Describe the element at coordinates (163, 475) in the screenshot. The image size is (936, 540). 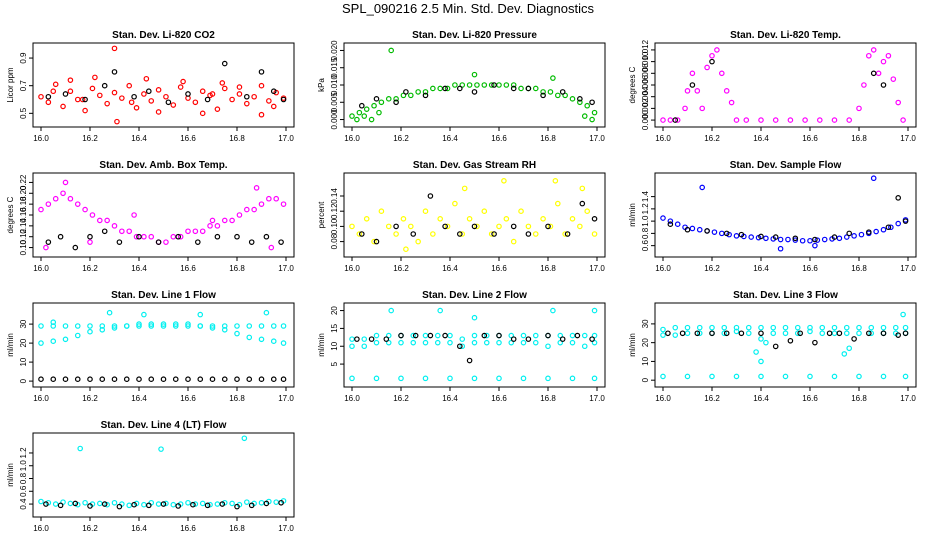
I see `plot-frame` at that location.